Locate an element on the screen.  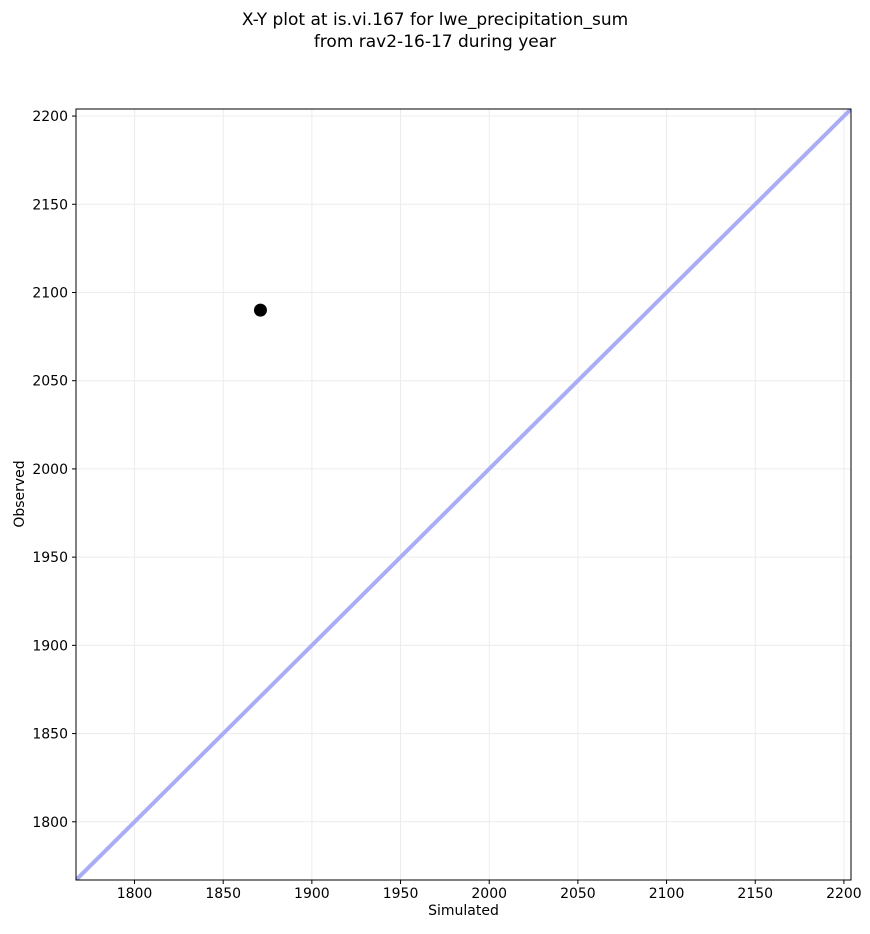
x-tick-label: 1950 is located at coordinates (401, 894).